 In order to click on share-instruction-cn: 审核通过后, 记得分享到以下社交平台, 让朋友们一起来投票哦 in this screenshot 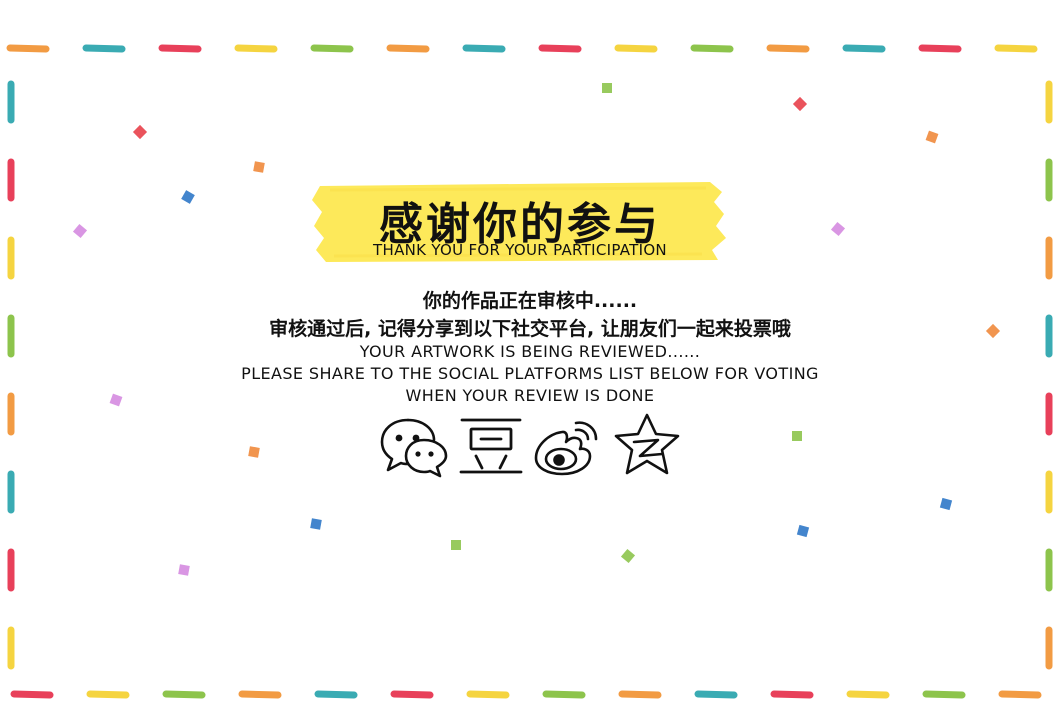, I will do `click(530, 329)`.